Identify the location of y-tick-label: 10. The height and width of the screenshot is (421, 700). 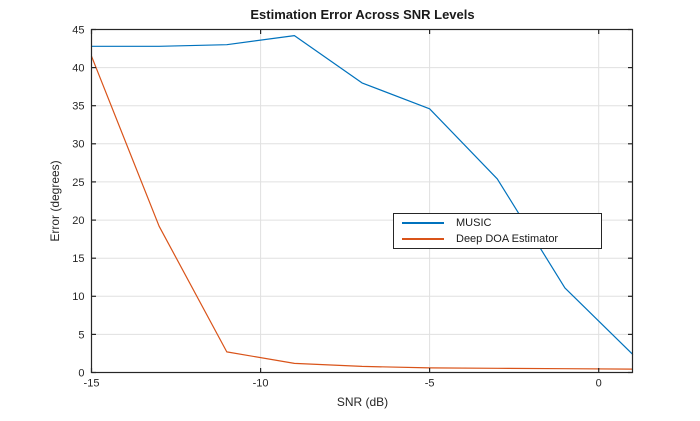
(78, 297).